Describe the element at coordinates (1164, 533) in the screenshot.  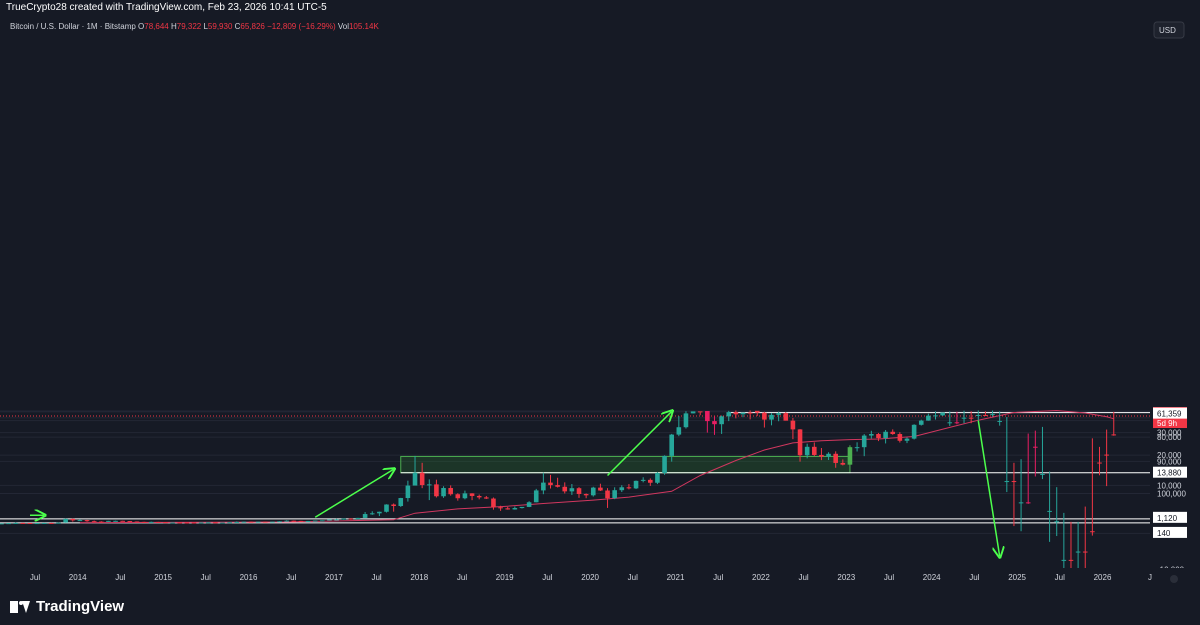
I see `svg-text: 140` at that location.